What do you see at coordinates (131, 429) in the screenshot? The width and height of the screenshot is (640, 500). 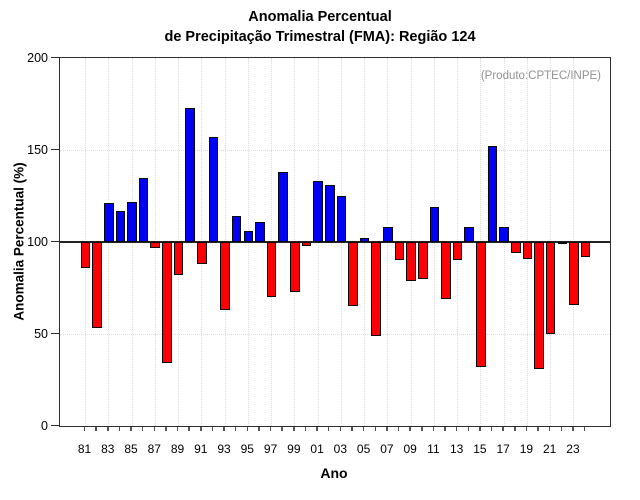 I see `x-tick-1985` at bounding box center [131, 429].